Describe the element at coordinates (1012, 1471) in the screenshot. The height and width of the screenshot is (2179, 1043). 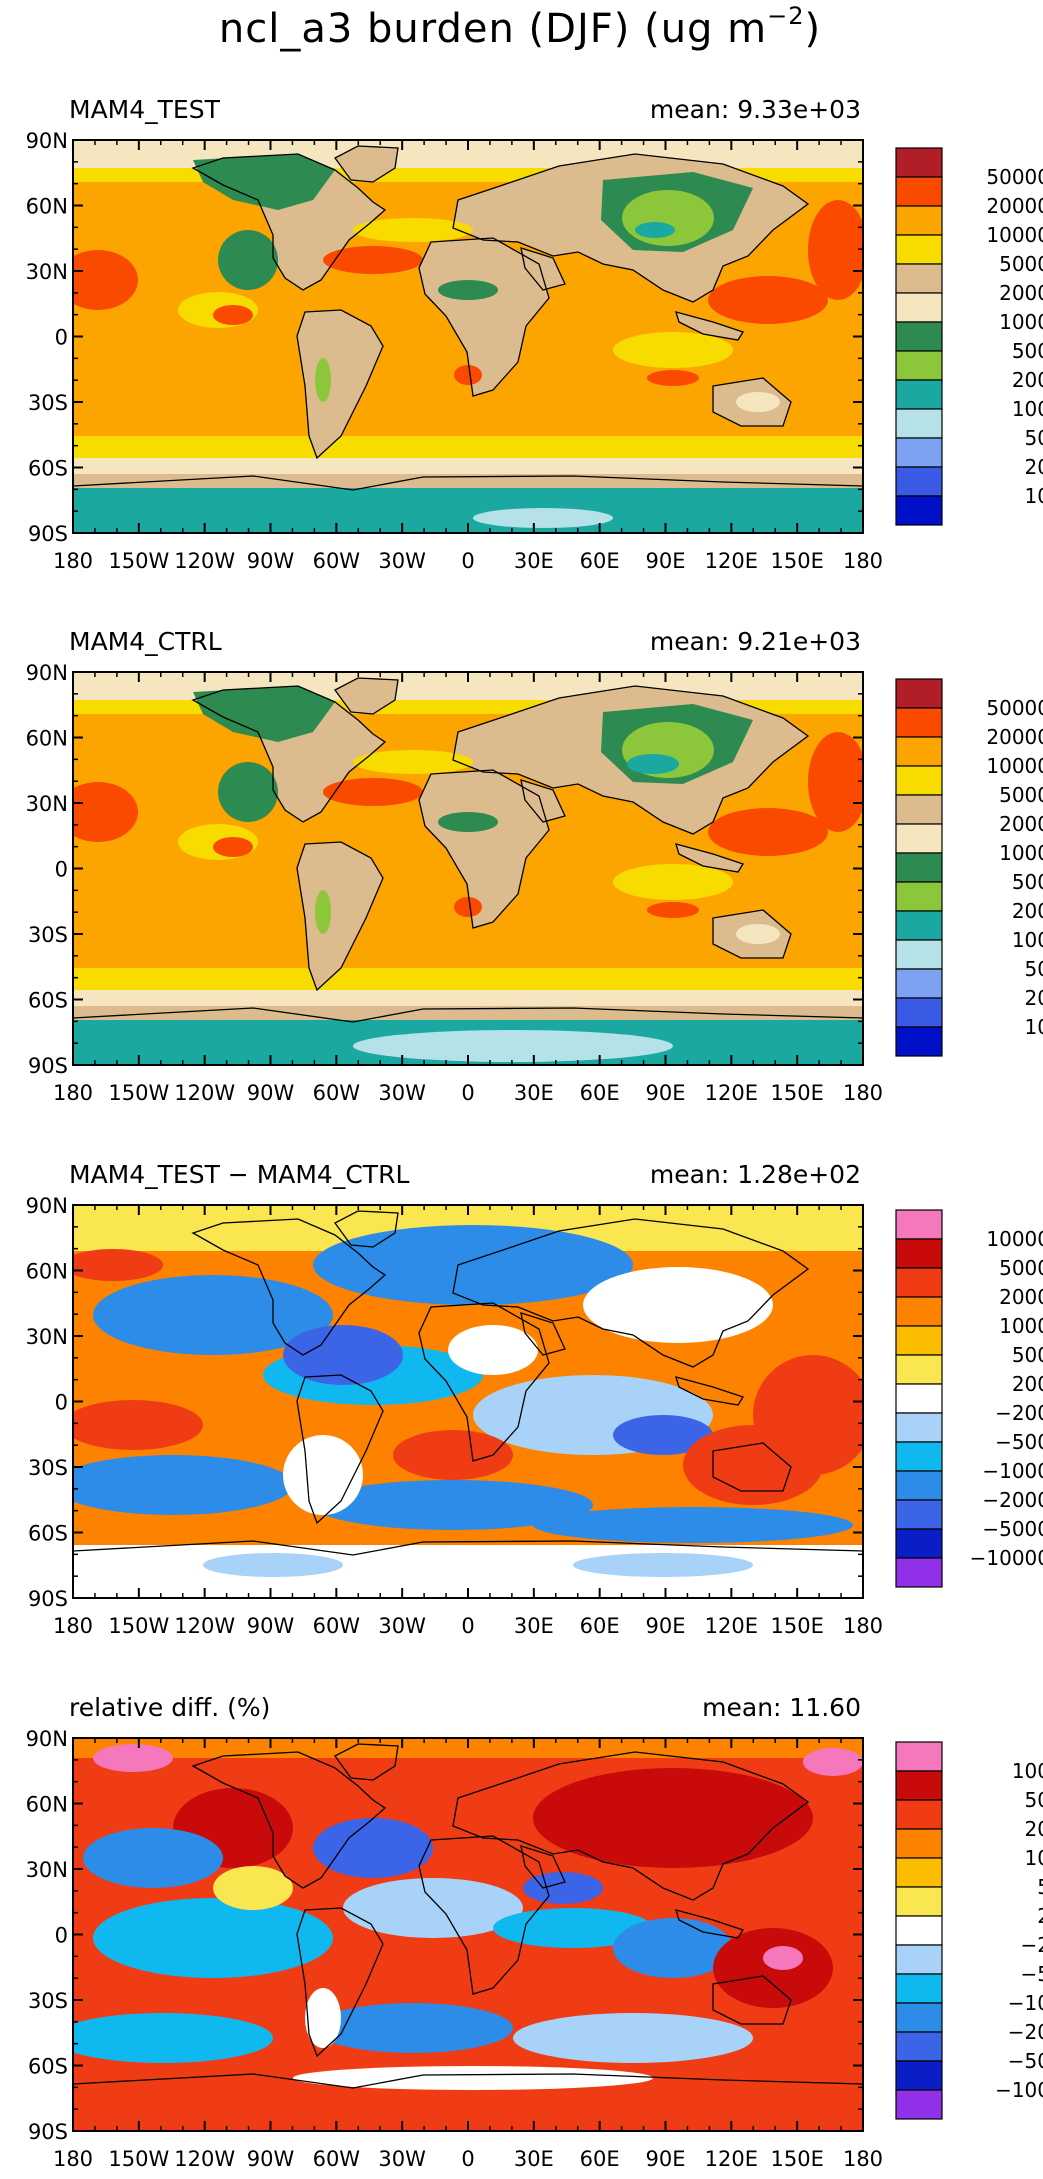
I see `colorbar-label: −1000` at that location.